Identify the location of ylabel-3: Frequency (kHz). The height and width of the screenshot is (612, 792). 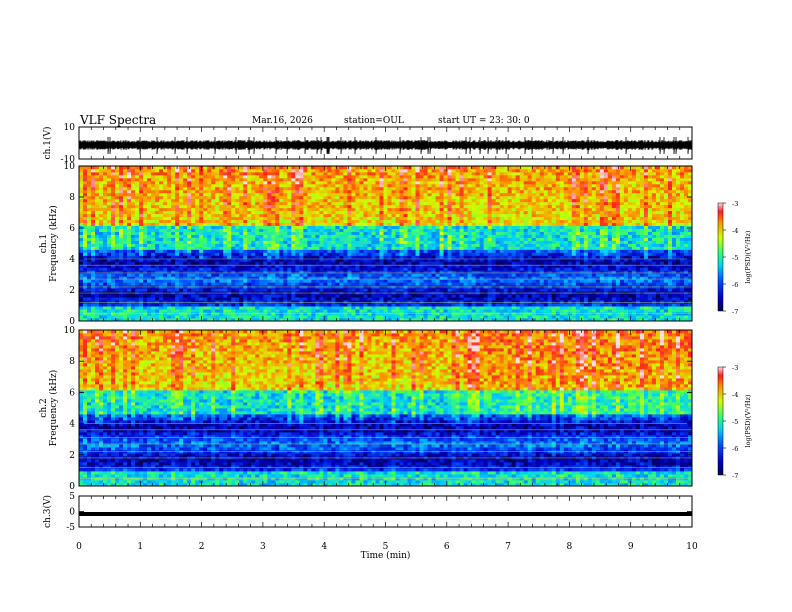
(53, 408).